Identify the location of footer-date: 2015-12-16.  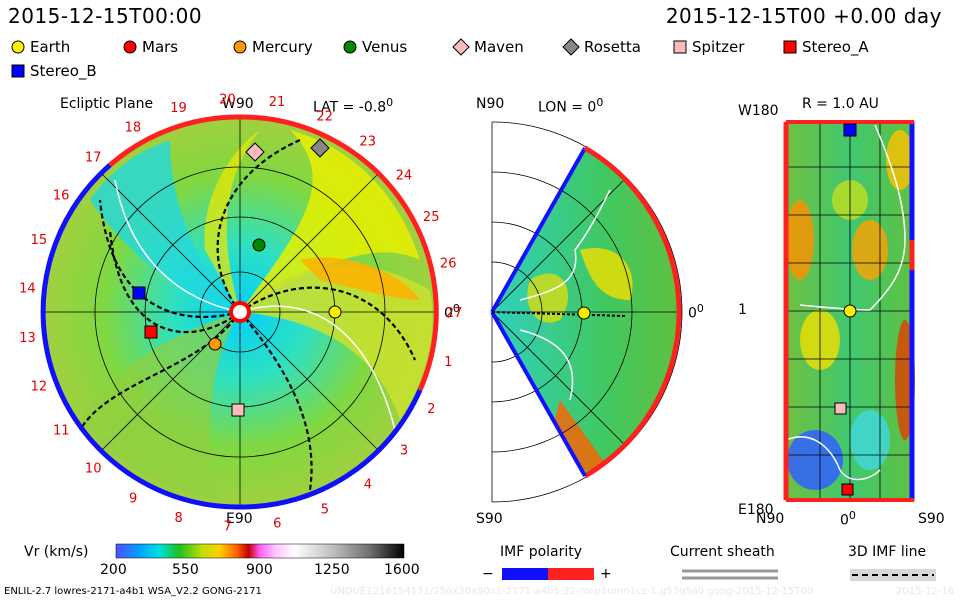
(925, 591).